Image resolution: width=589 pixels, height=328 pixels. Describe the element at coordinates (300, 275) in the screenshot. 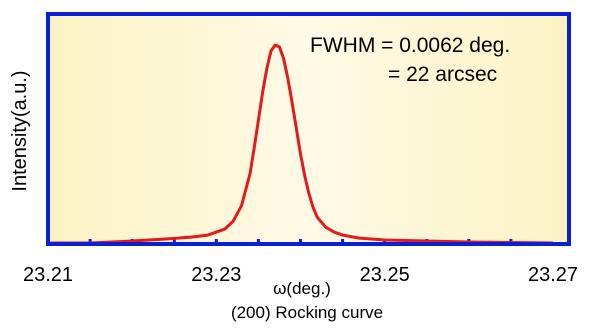

I see `x-axis-tick-labels: 23.21 23.23 23.25 23.27` at that location.